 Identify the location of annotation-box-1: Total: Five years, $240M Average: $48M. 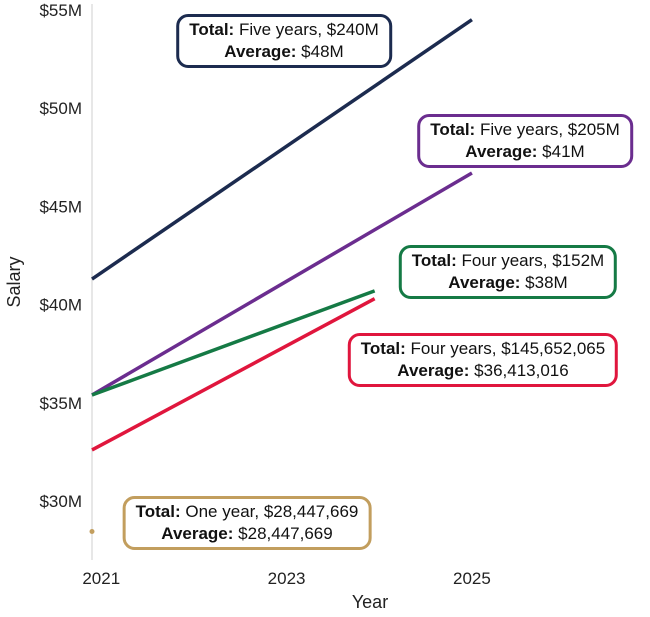
(284, 41).